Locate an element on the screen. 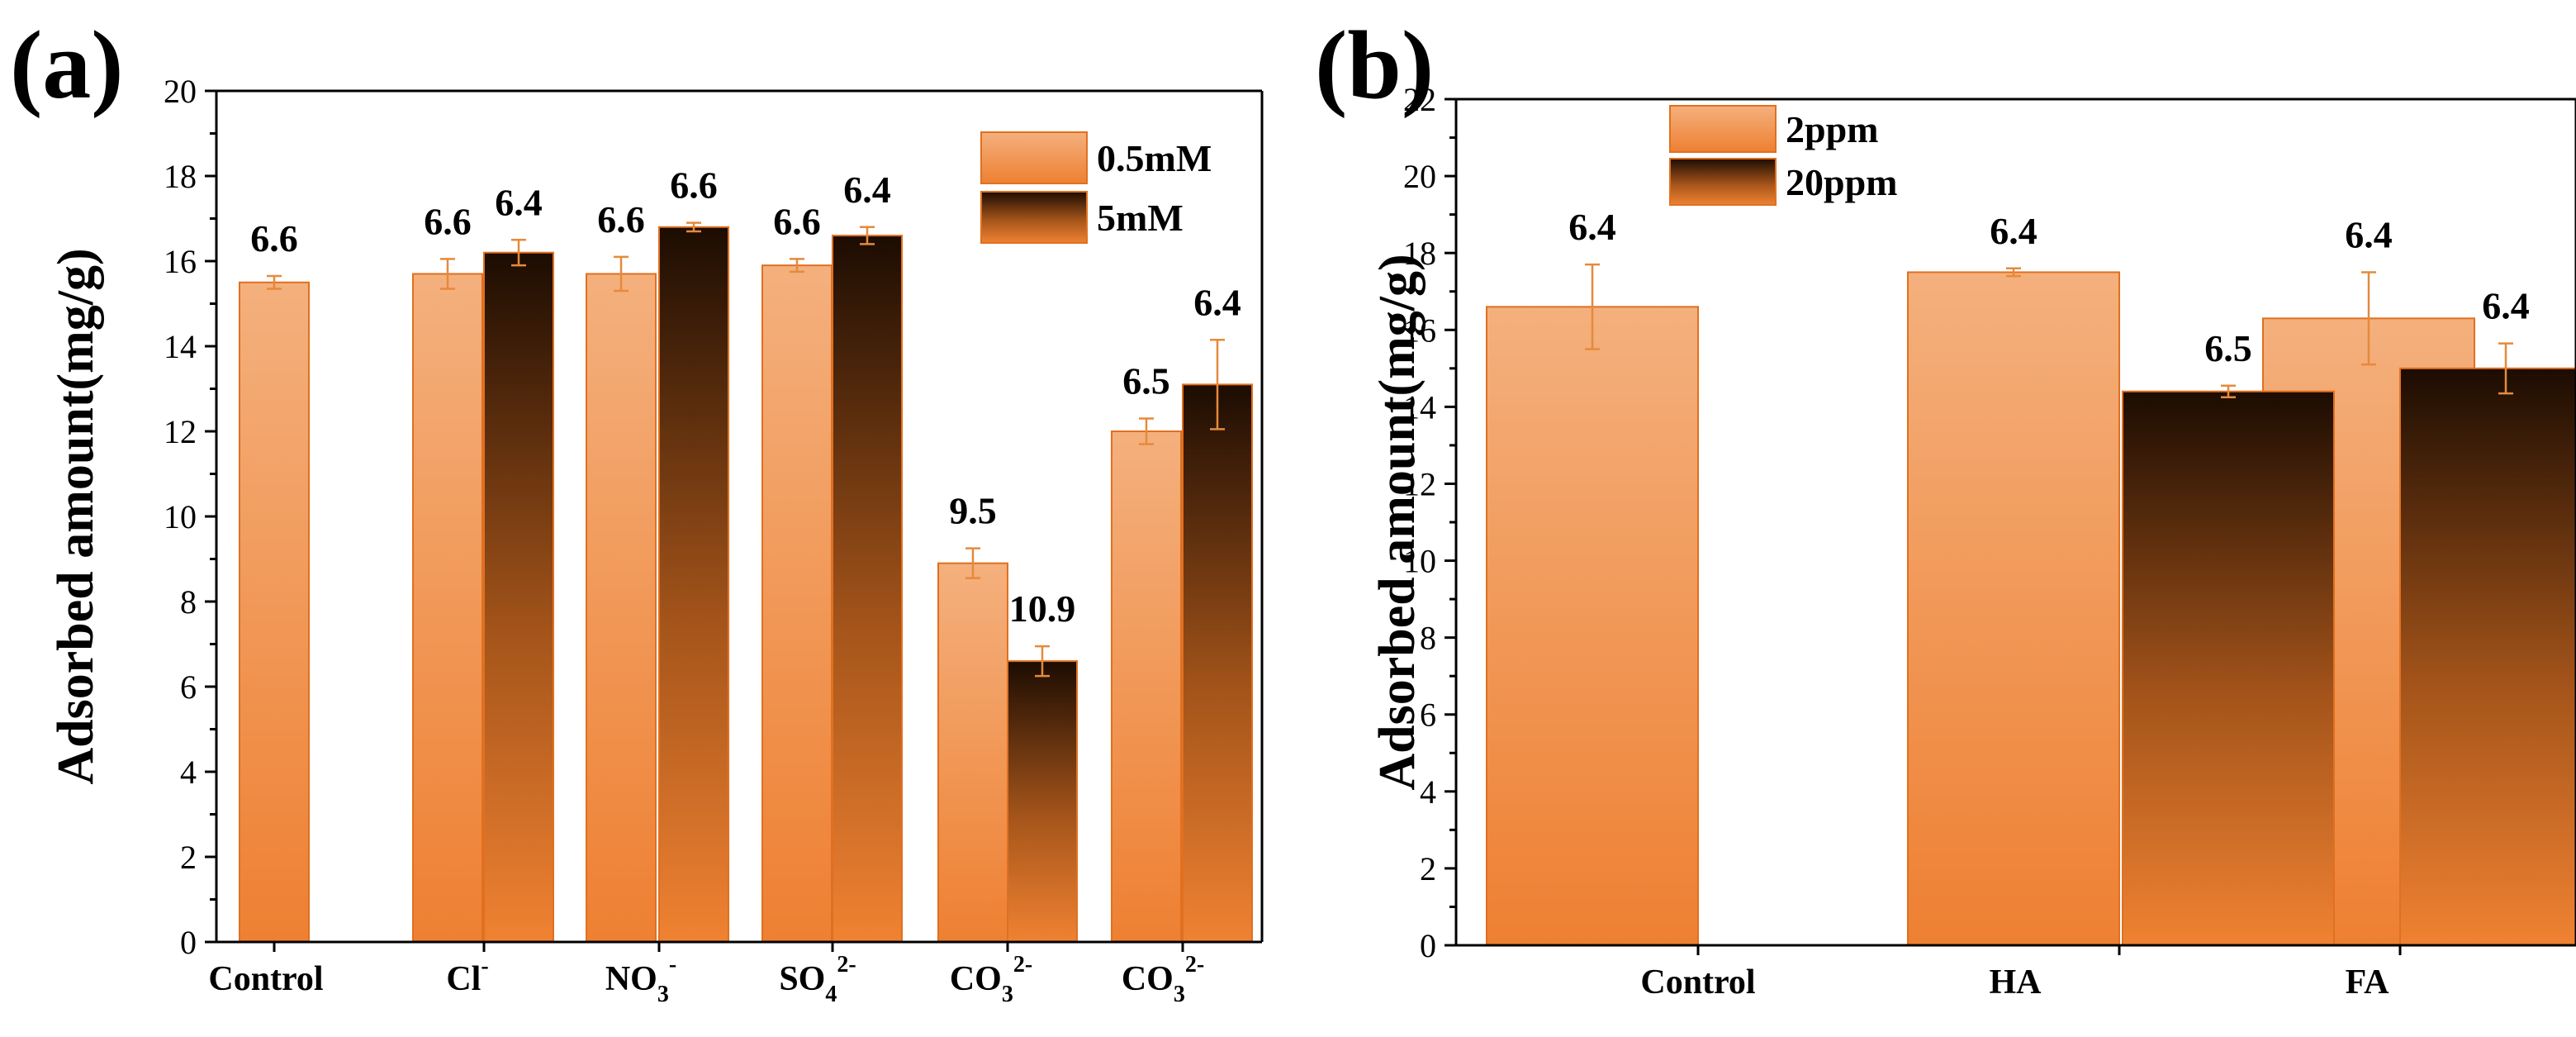 This screenshot has width=2576, height=1037. y-tick-label-b-11: 22 is located at coordinates (1419, 99).